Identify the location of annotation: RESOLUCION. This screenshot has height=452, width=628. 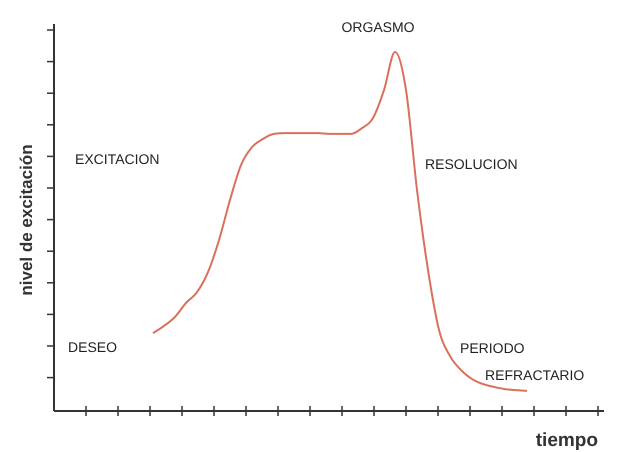
(471, 164).